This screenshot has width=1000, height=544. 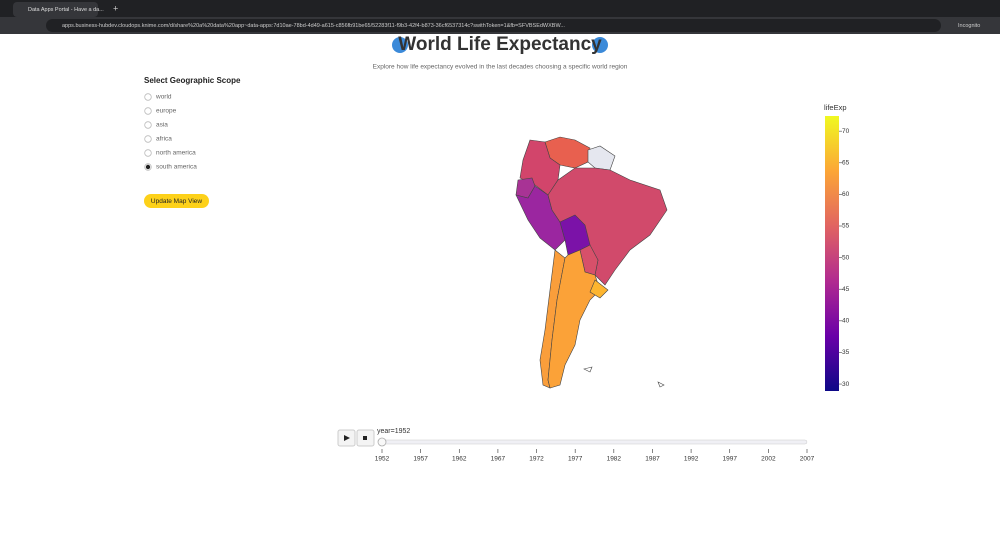 I want to click on slider-tick-label: 1992, so click(x=691, y=459).